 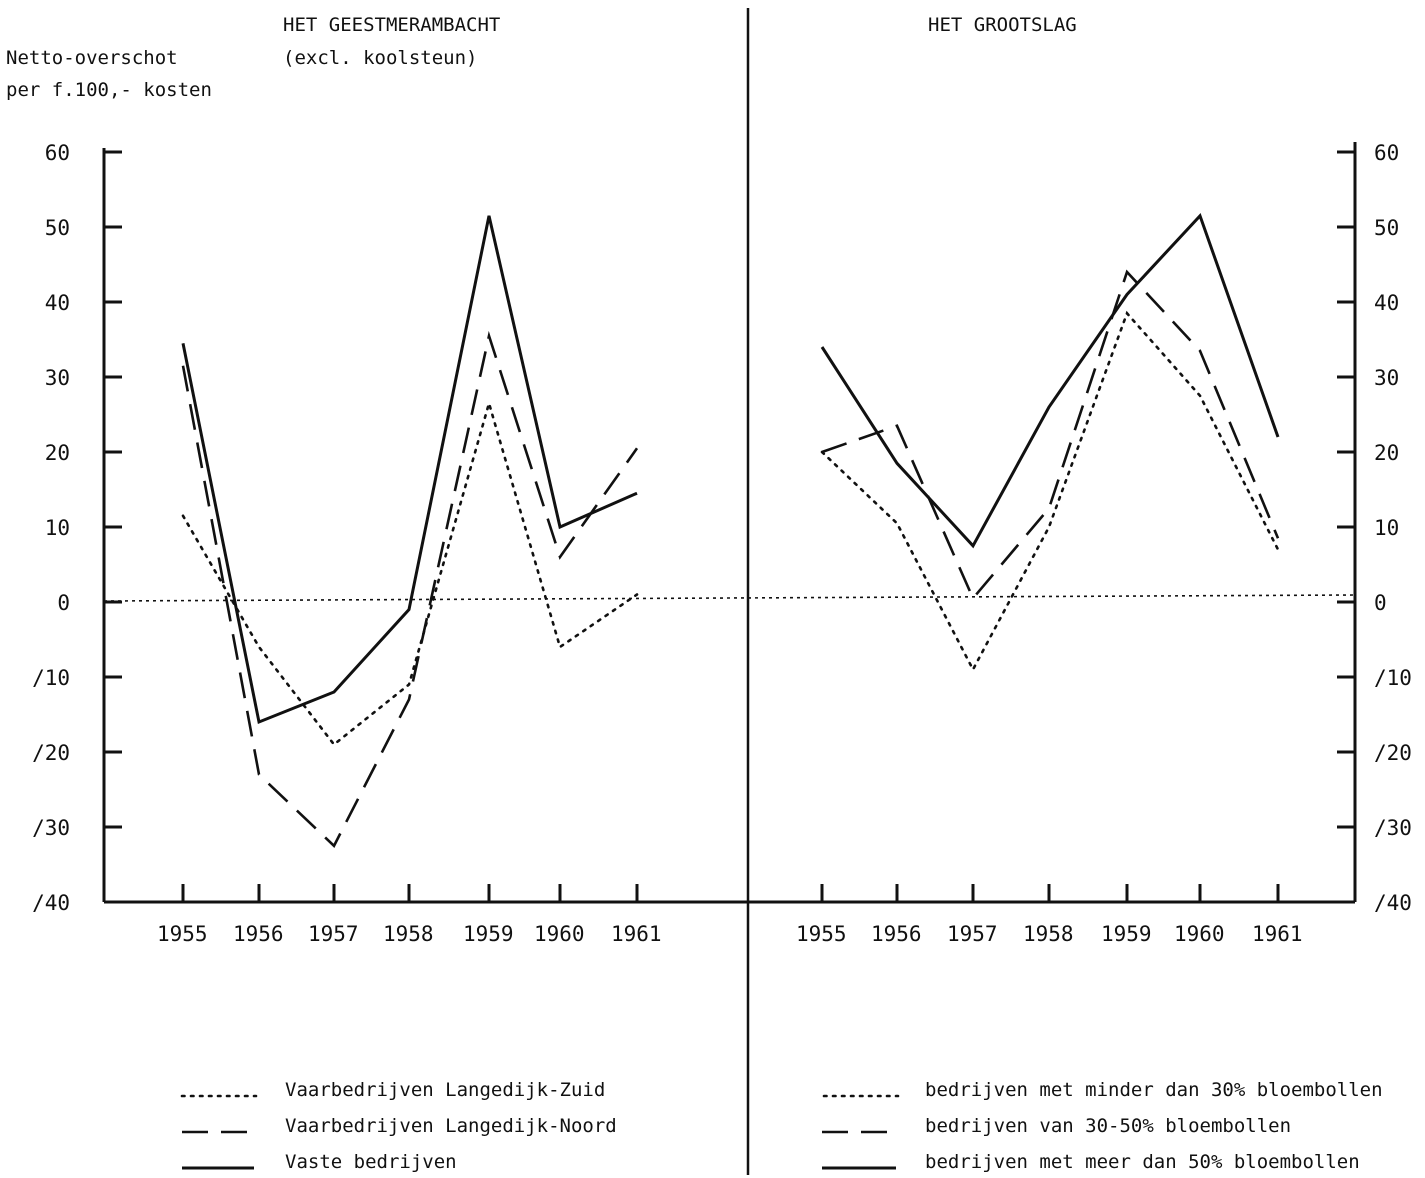 I want to click on legend-label: bedrijven van 30-50% bloembollen, so click(x=1108, y=1126).